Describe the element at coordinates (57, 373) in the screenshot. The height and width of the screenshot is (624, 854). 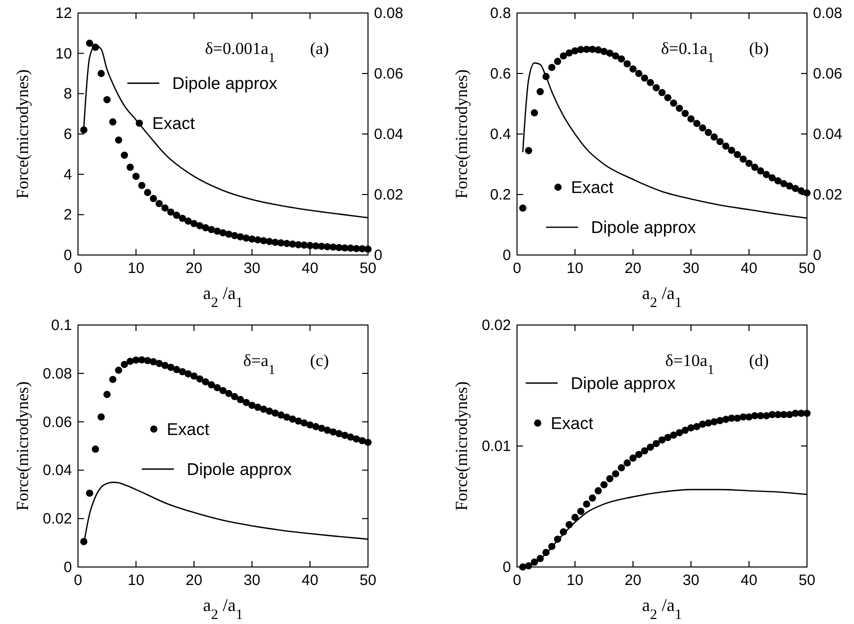
I see `y-tick-label: 0.08` at that location.